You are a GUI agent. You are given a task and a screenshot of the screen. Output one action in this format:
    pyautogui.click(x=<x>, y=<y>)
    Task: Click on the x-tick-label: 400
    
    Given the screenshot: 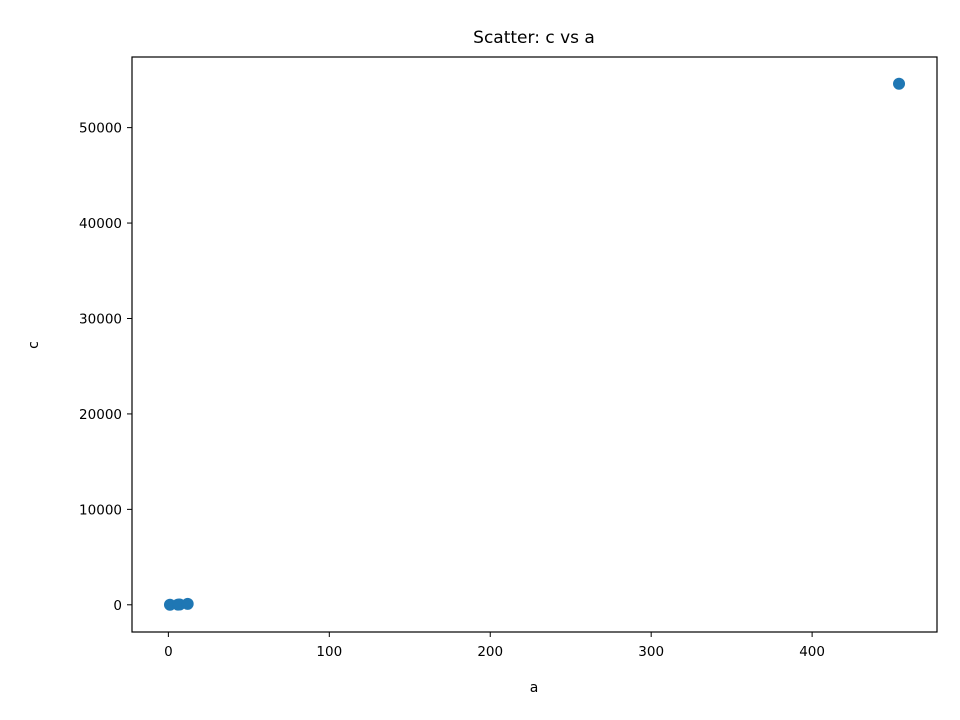 What is the action you would take?
    pyautogui.click(x=812, y=652)
    